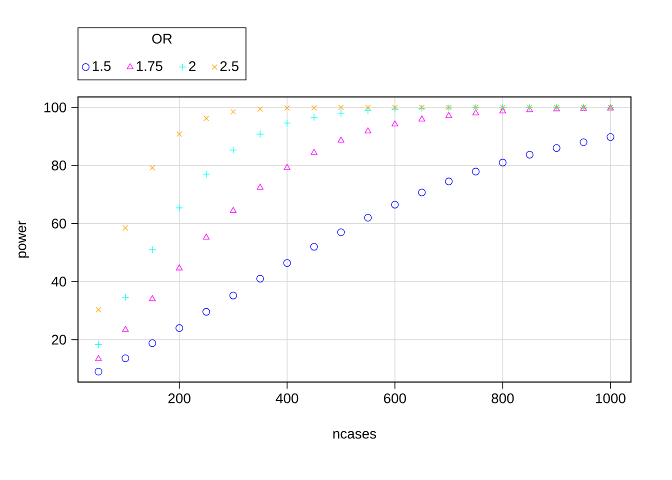  Describe the element at coordinates (192, 66) in the screenshot. I see `legend-label: 2` at that location.